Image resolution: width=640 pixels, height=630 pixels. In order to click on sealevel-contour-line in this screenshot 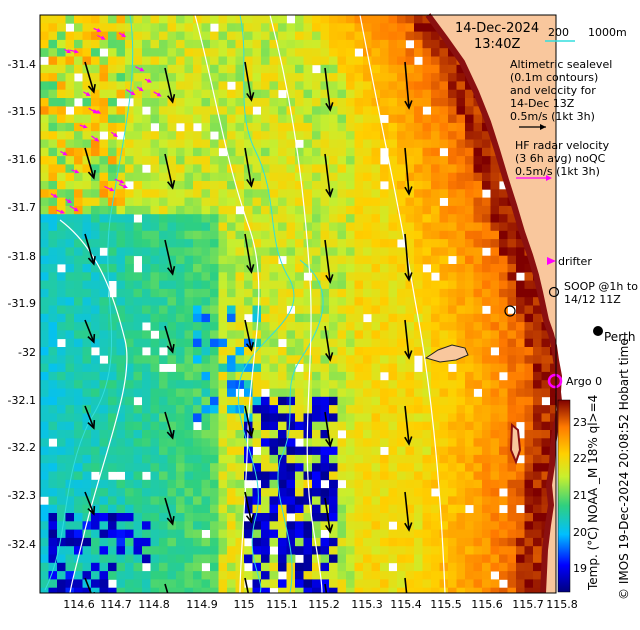, I will do `click(296, 304)`.